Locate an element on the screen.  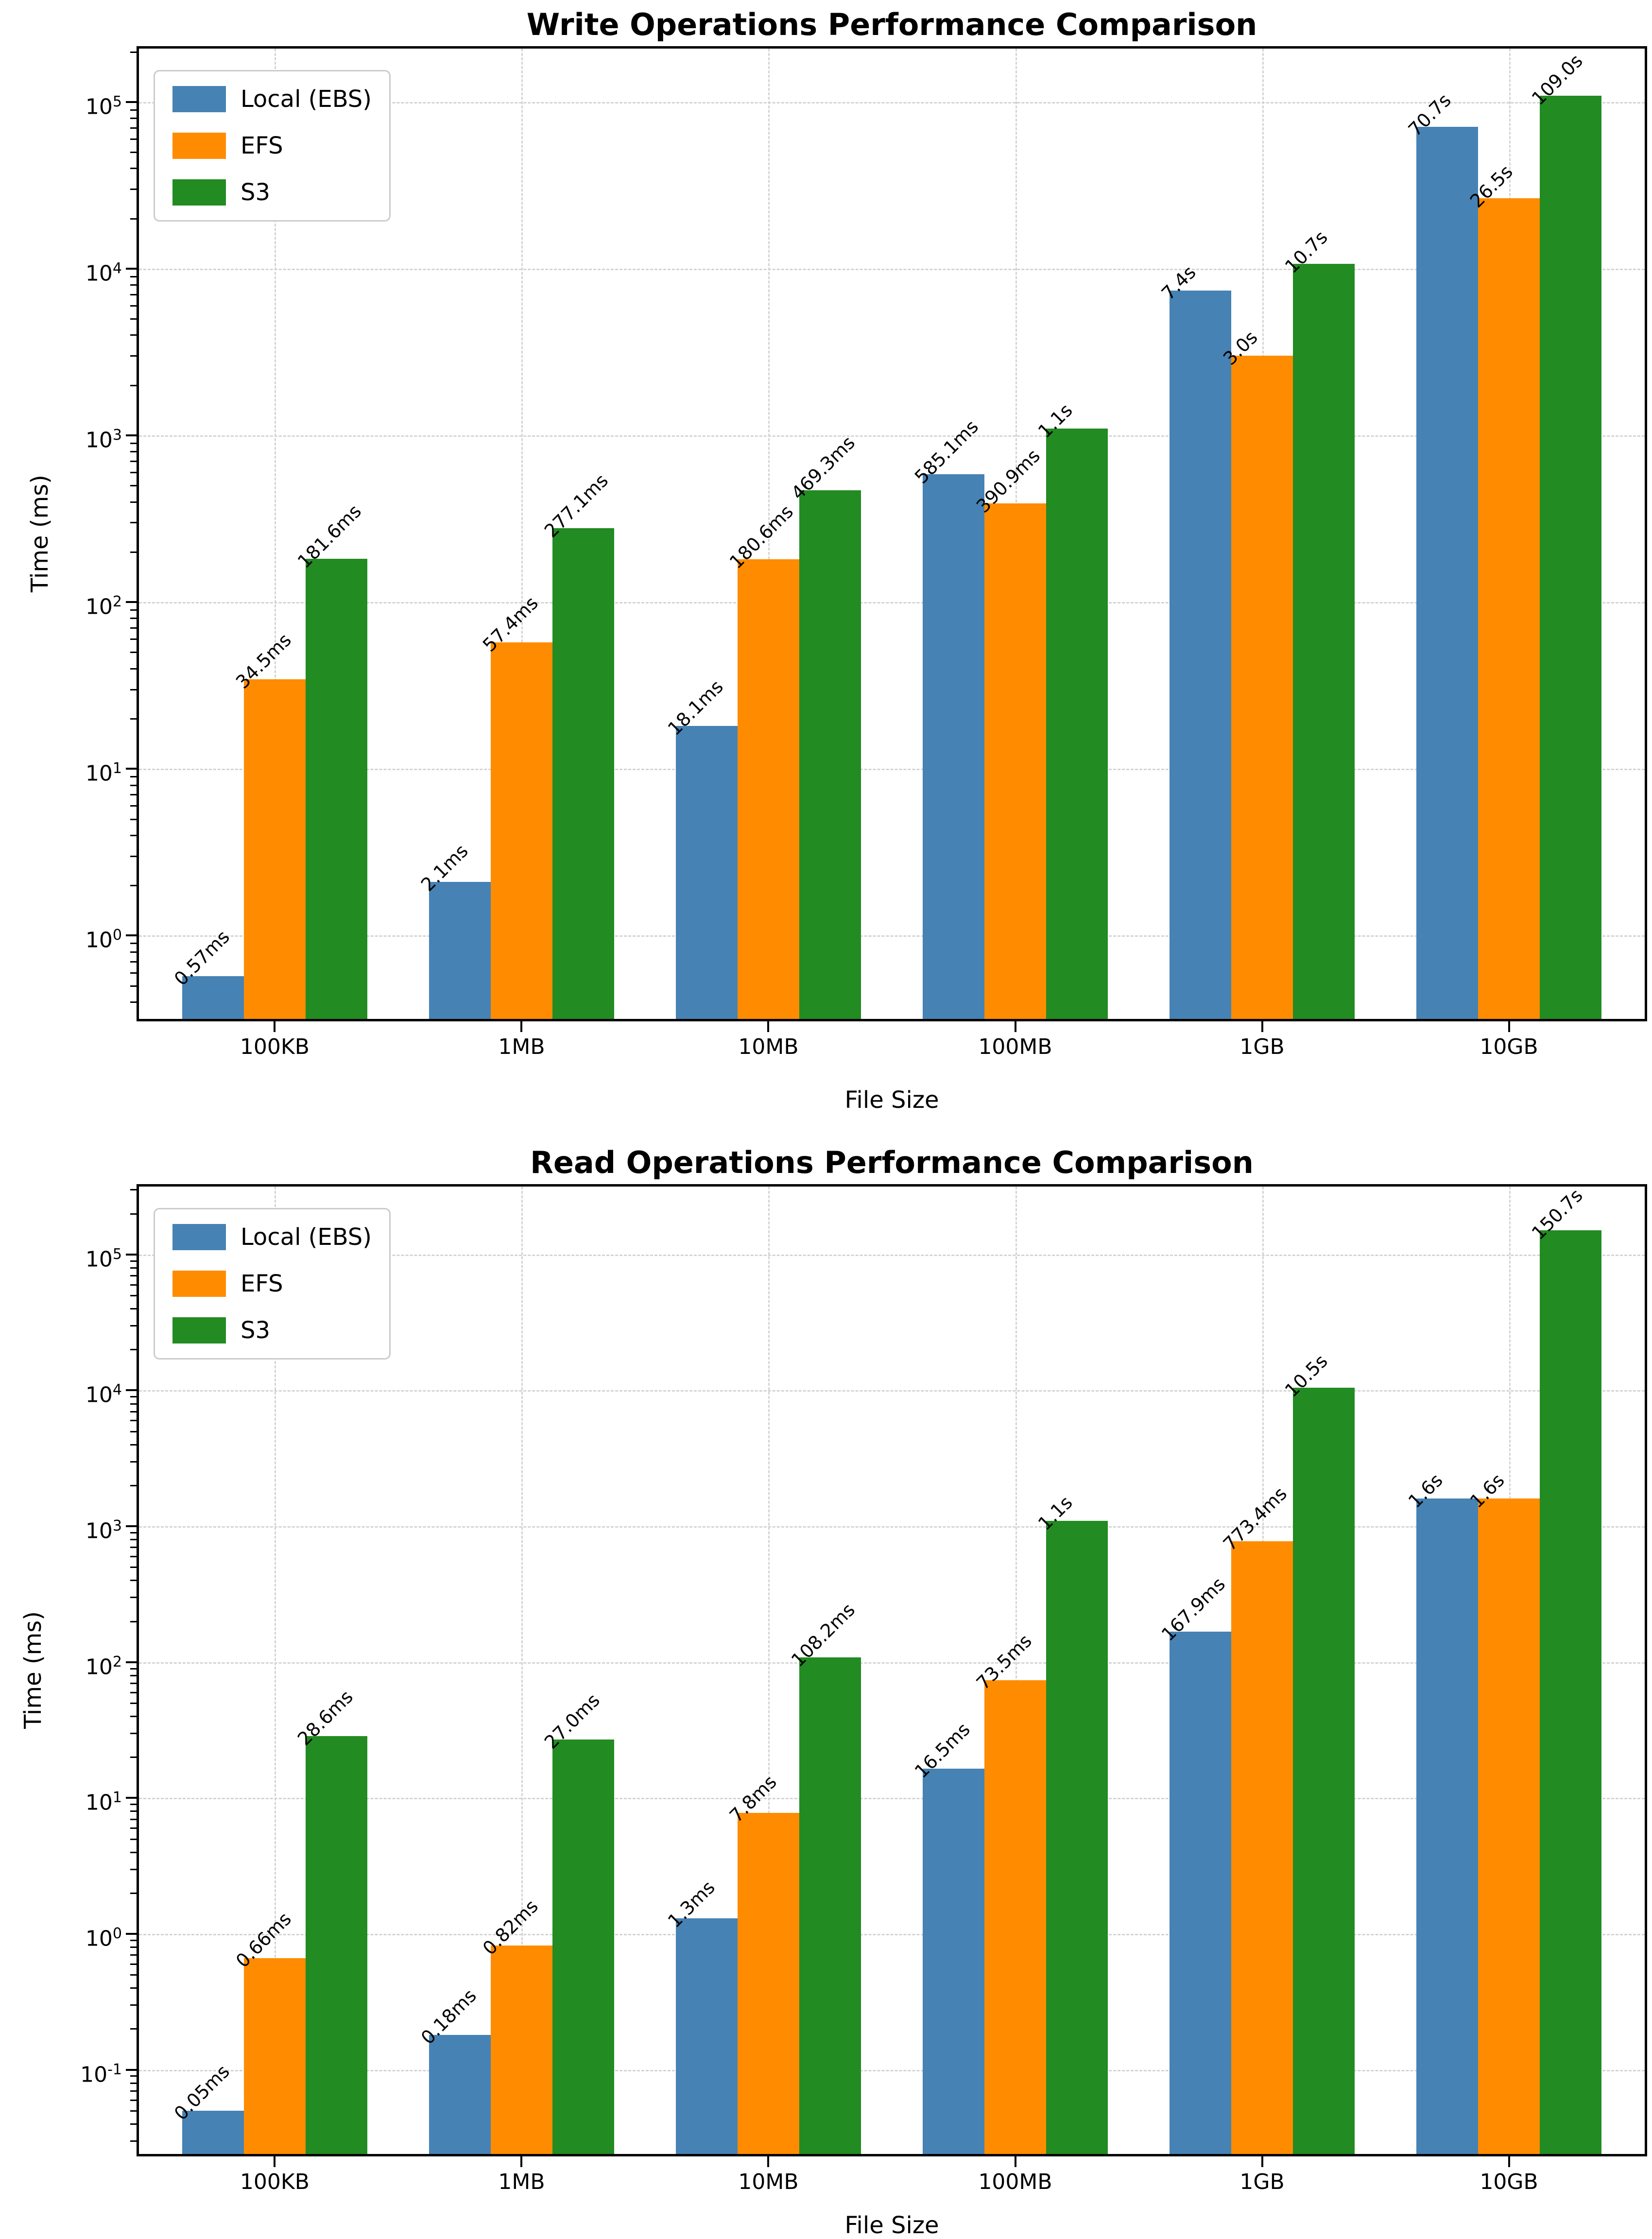
bar-efs-1mb is located at coordinates (521, 2050).